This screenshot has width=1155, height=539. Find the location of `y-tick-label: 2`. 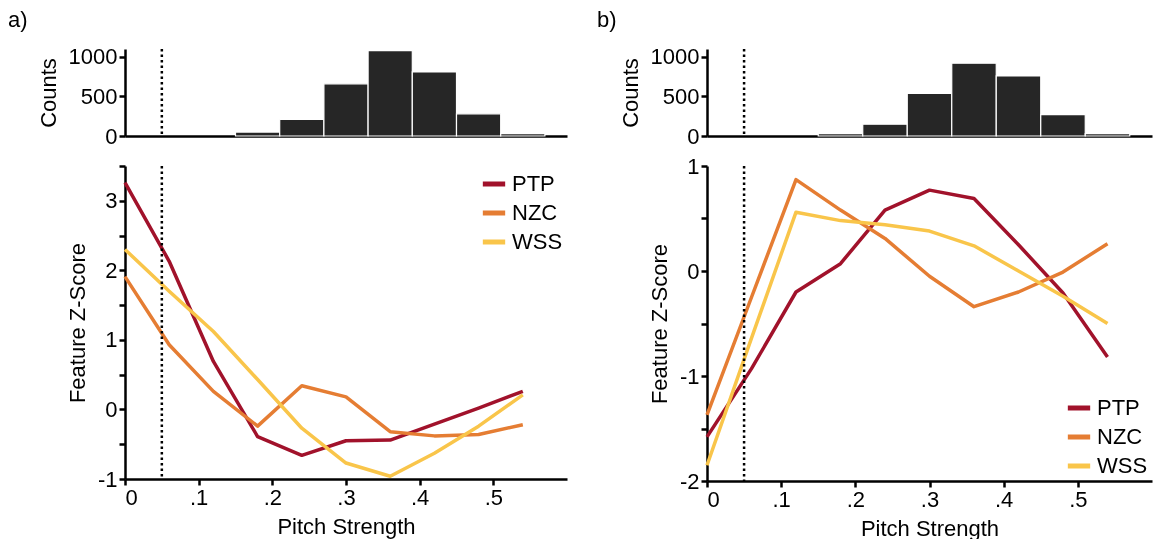

y-tick-label: 2 is located at coordinates (111, 270).